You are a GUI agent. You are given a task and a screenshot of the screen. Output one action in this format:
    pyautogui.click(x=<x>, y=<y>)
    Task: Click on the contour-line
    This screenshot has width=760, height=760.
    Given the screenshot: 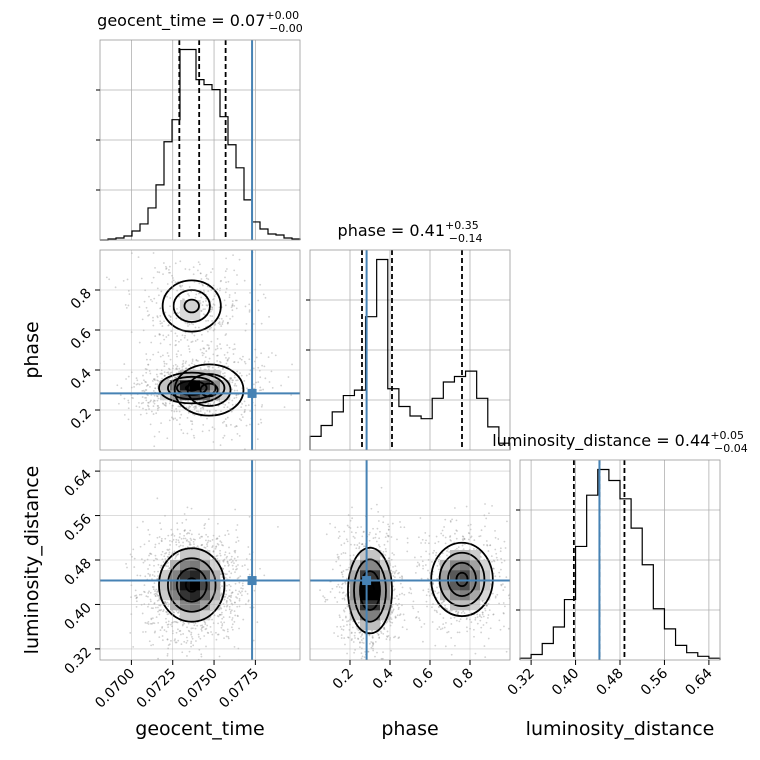 What is the action you would take?
    pyautogui.click(x=192, y=388)
    